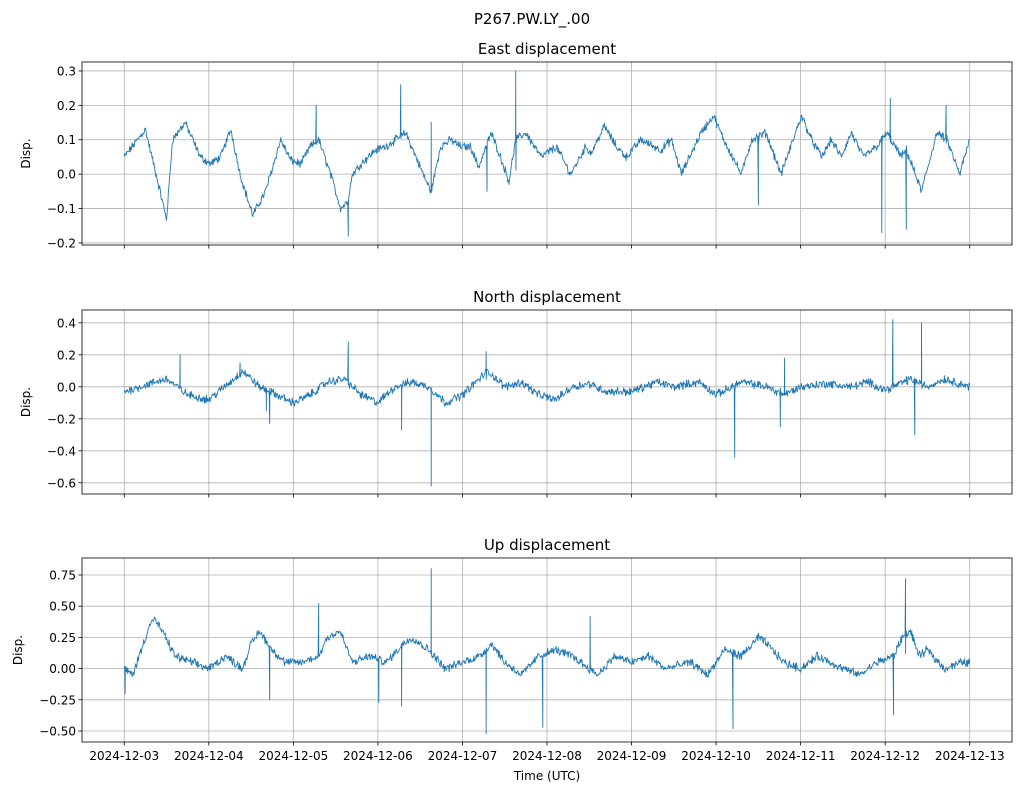 The image size is (1021, 799). Describe the element at coordinates (62, 607) in the screenshot. I see `y-tick-label: 0.50` at that location.